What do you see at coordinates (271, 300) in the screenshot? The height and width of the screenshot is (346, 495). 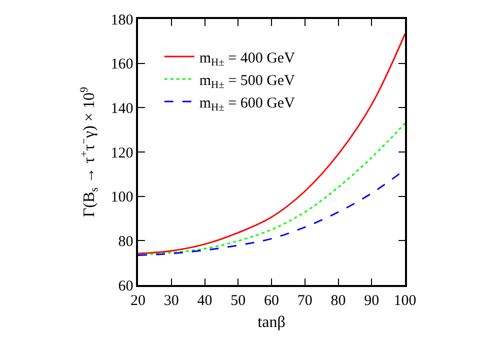 I see `x-tick-label: 60` at bounding box center [271, 300].